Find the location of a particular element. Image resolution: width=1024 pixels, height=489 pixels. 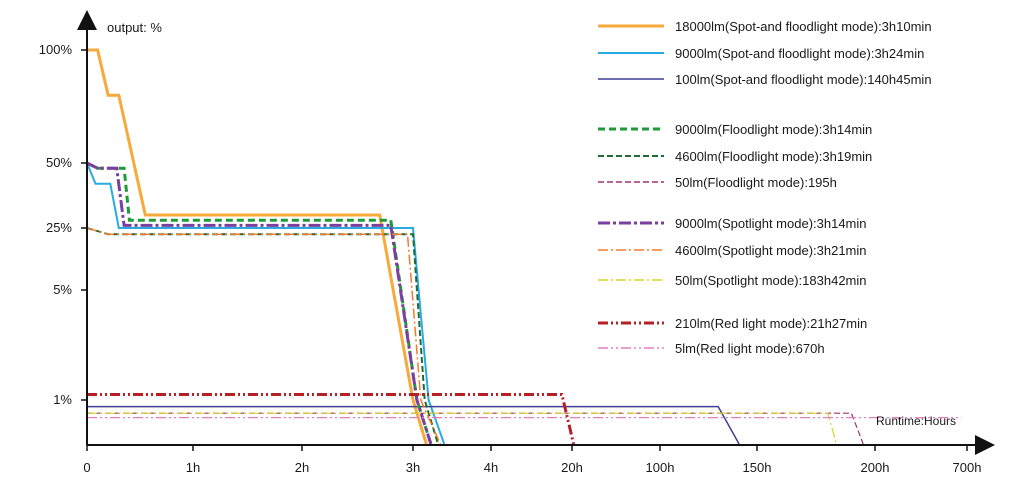

series-line-100lm-spot-and-floodlight-mode-140h45min is located at coordinates (413, 425).